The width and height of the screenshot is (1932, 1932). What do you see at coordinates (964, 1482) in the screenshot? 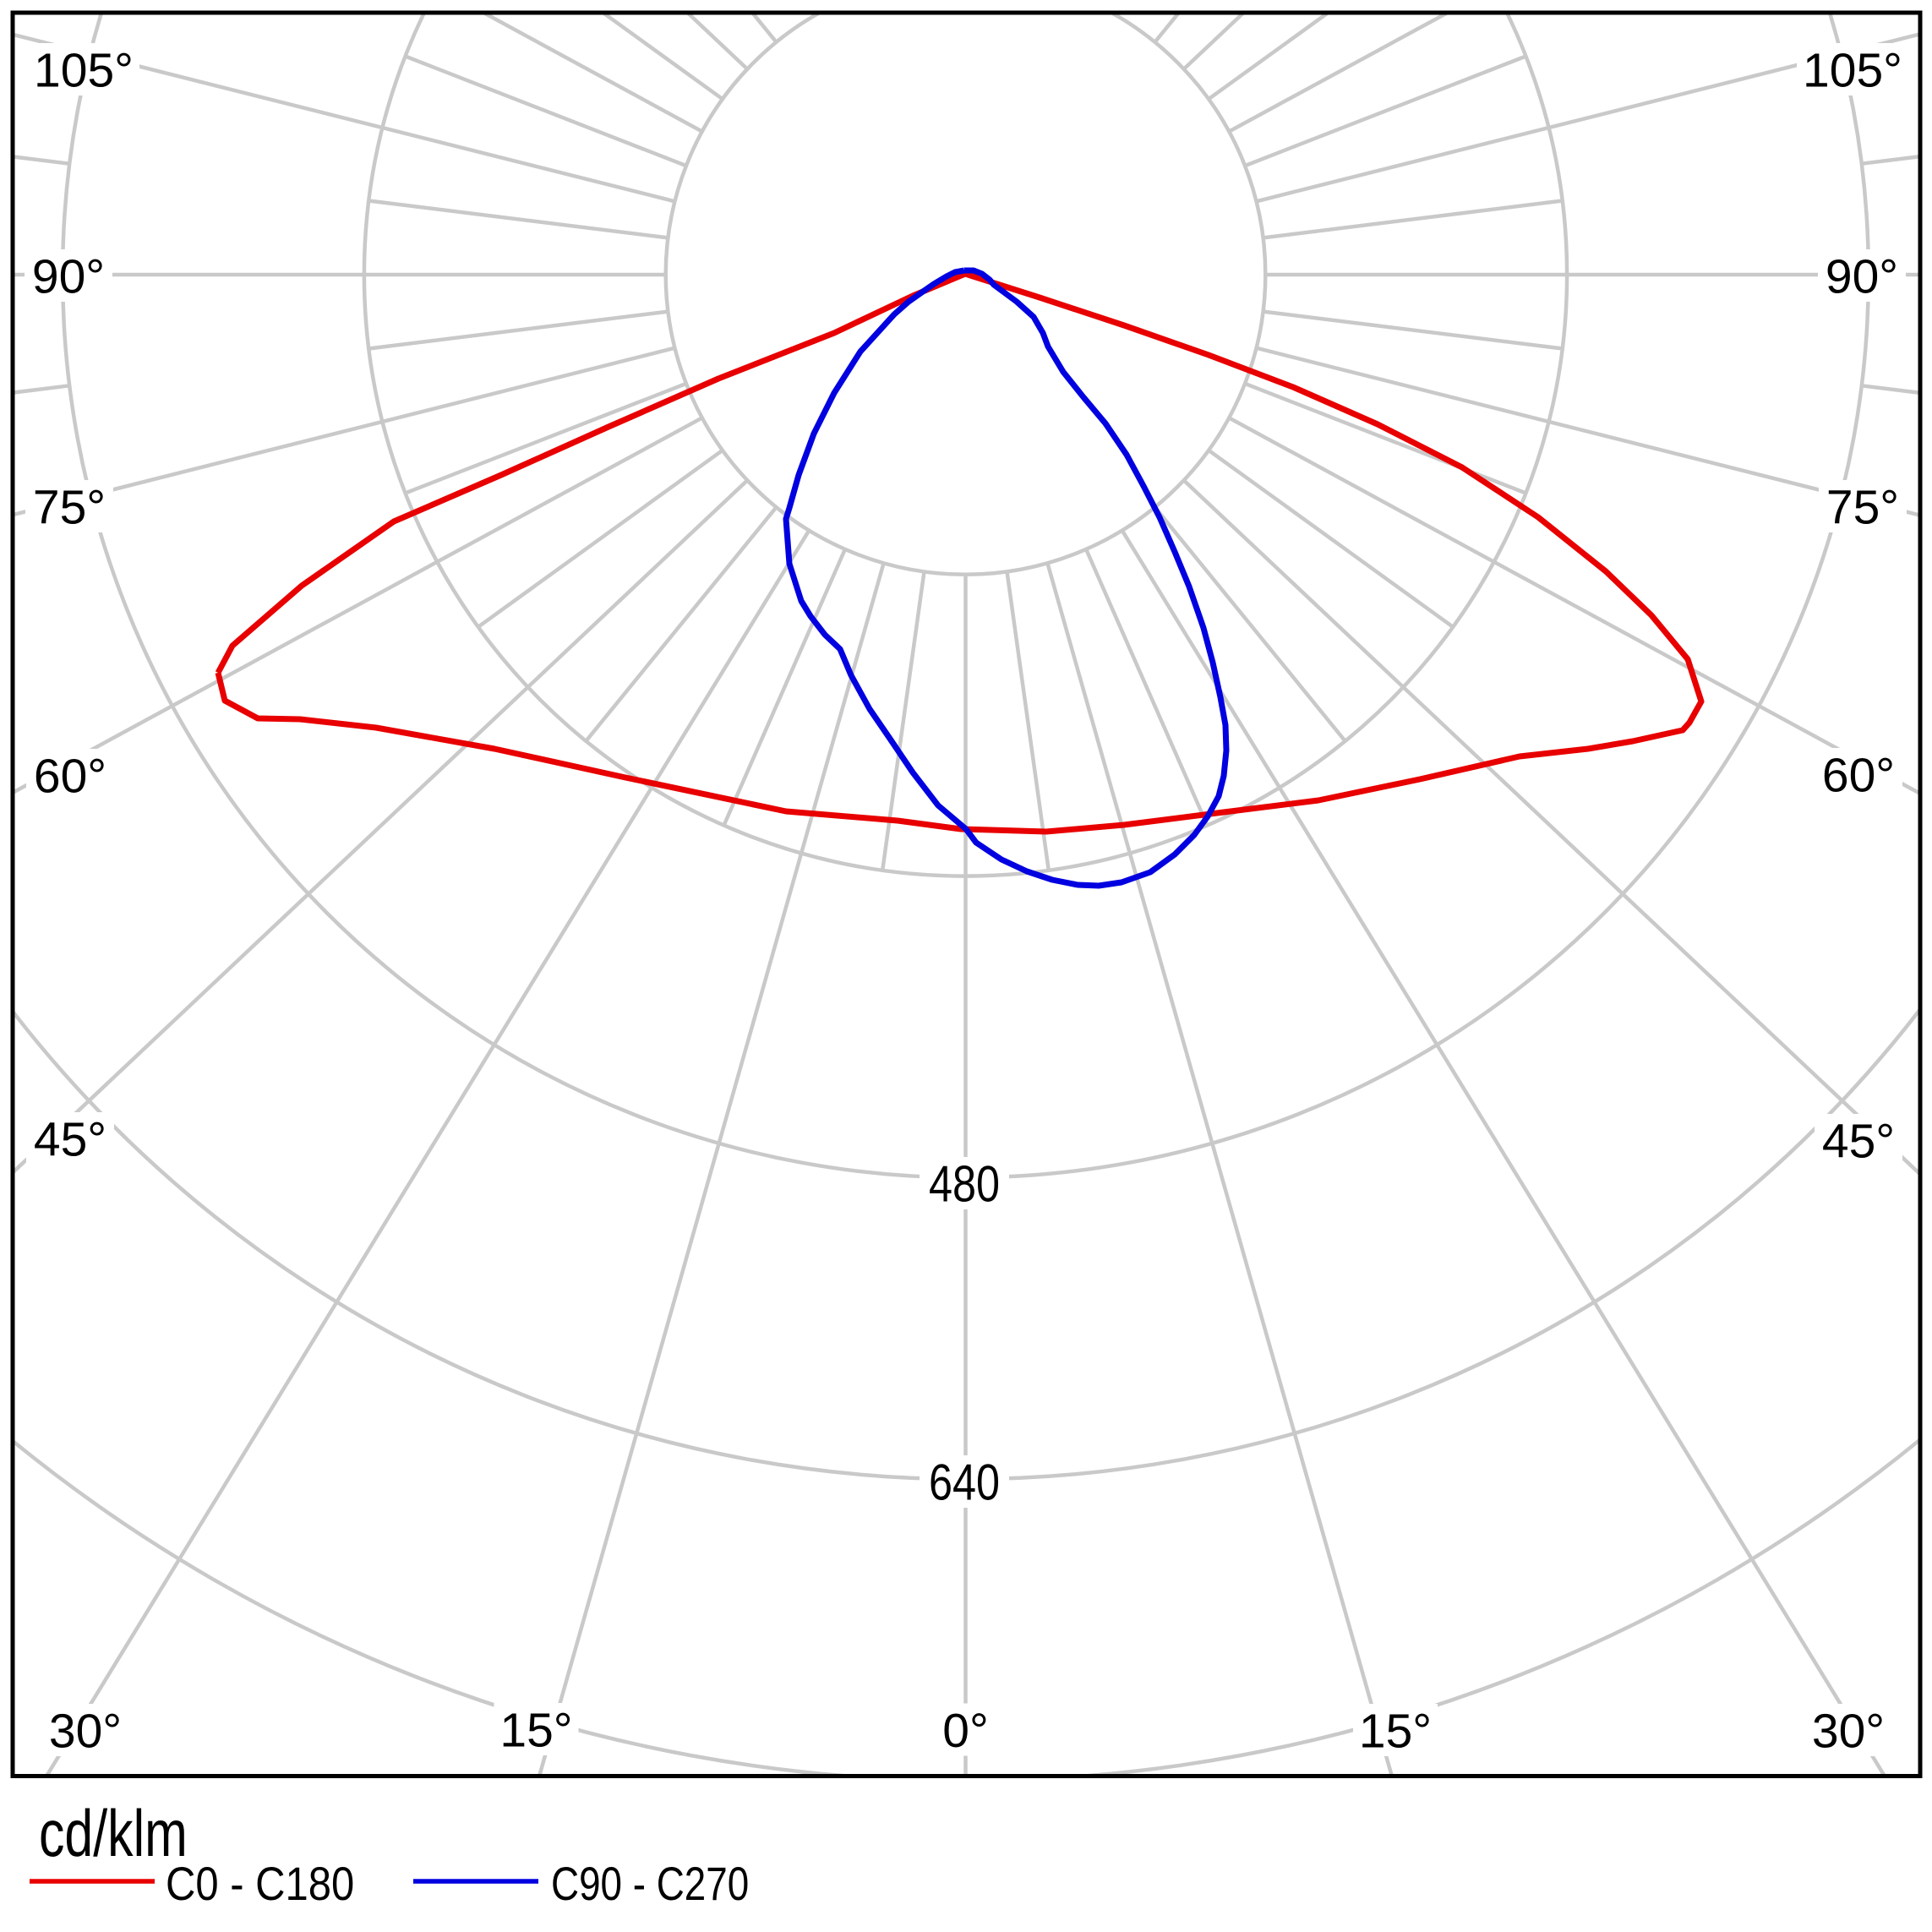
I see `svg-text: 640` at bounding box center [964, 1482].